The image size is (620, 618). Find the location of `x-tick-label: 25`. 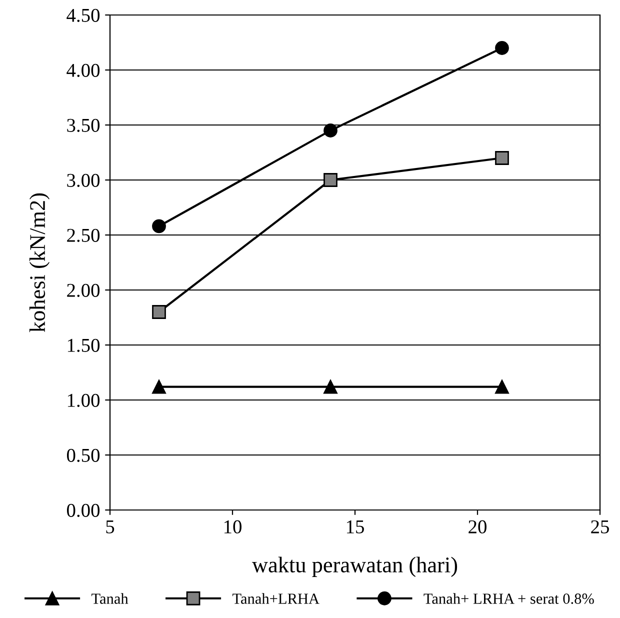

x-tick-label: 25 is located at coordinates (600, 527).